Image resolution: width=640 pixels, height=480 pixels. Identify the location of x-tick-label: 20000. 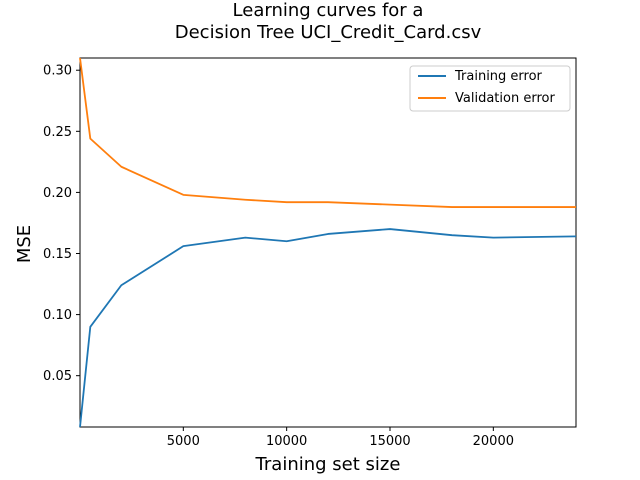
(493, 441).